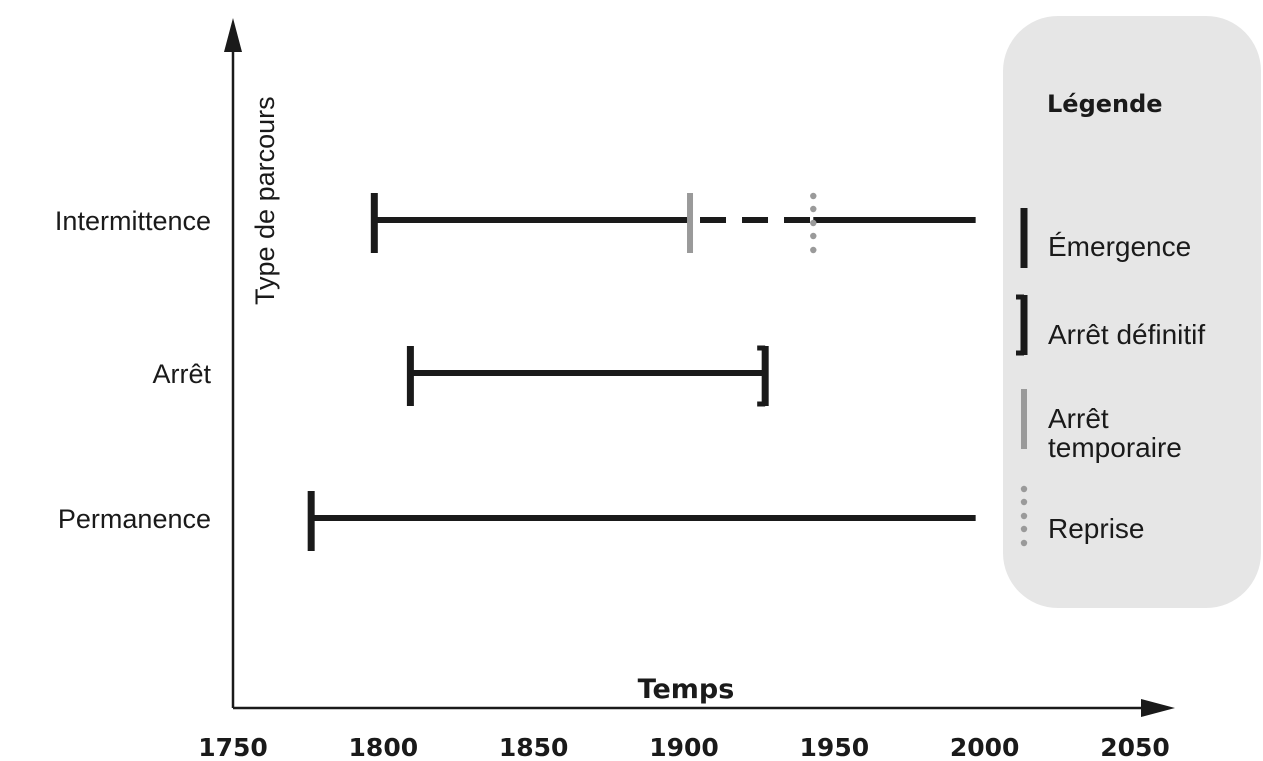  What do you see at coordinates (985, 747) in the screenshot?
I see `x-tick-label-2000: 2000` at bounding box center [985, 747].